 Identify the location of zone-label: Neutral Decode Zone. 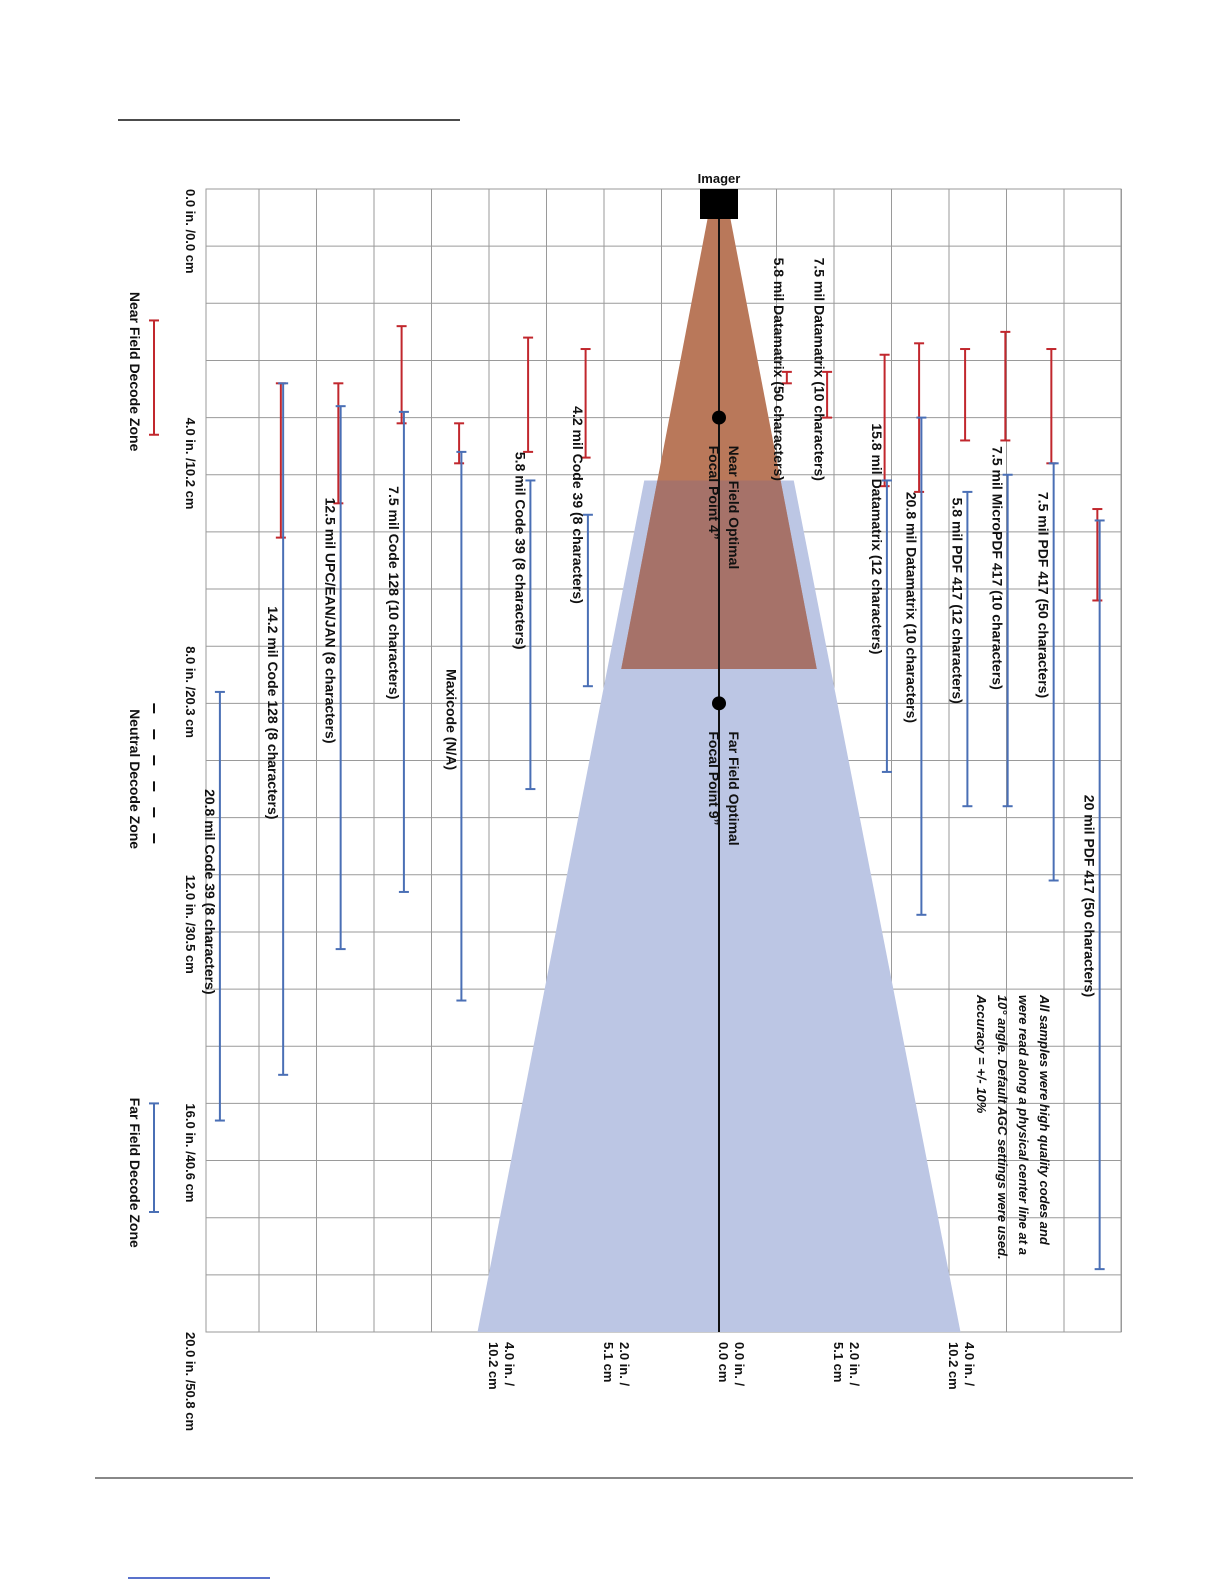
(135, 779).